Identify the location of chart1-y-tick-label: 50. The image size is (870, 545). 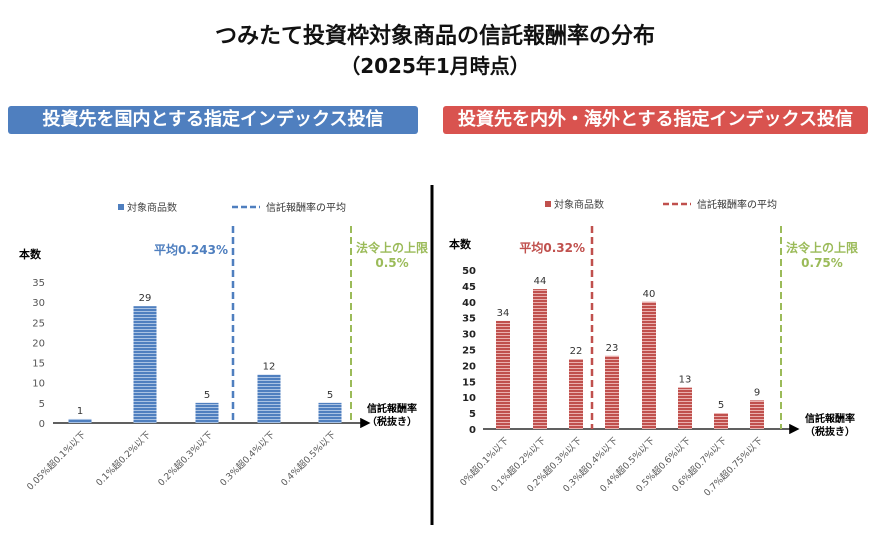
(469, 271).